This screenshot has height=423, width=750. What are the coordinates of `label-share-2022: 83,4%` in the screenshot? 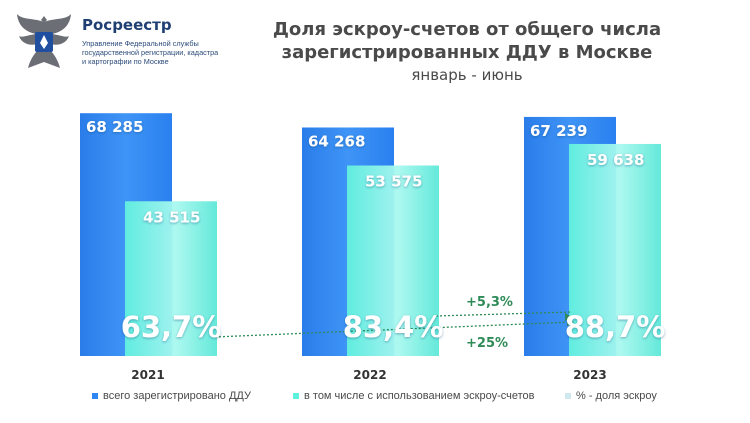 It's located at (393, 327).